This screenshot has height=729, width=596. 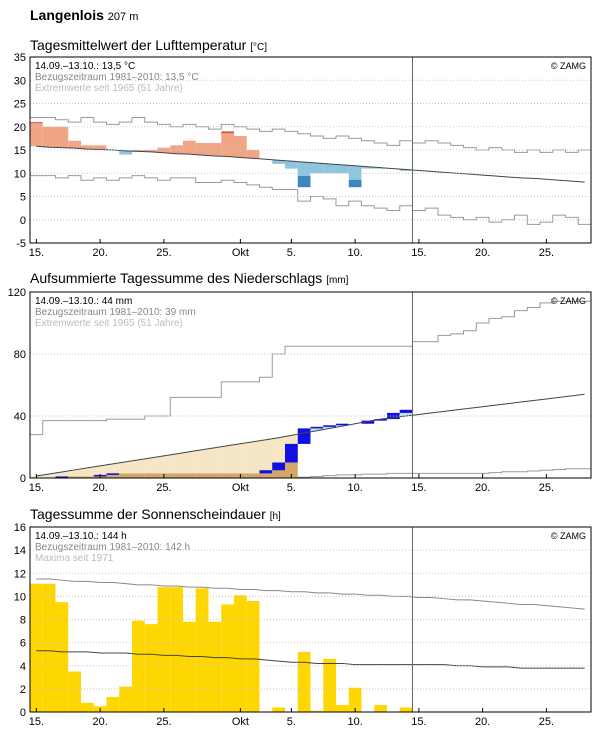 I want to click on y-tick-label: 10, so click(x=20, y=597).